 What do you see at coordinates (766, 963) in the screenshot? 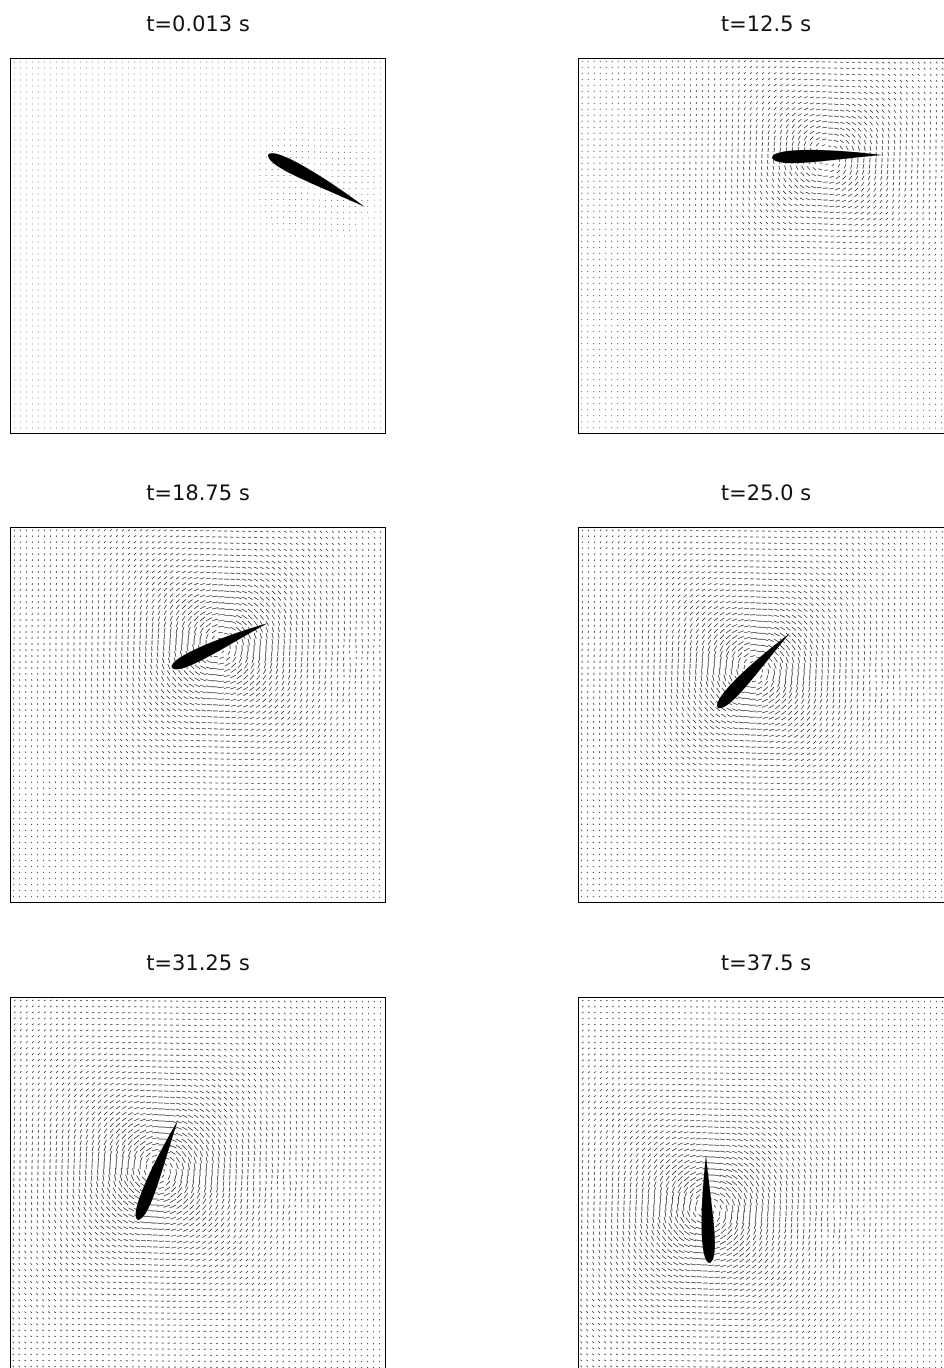
I see `panel-title: t=37.5 s` at bounding box center [766, 963].